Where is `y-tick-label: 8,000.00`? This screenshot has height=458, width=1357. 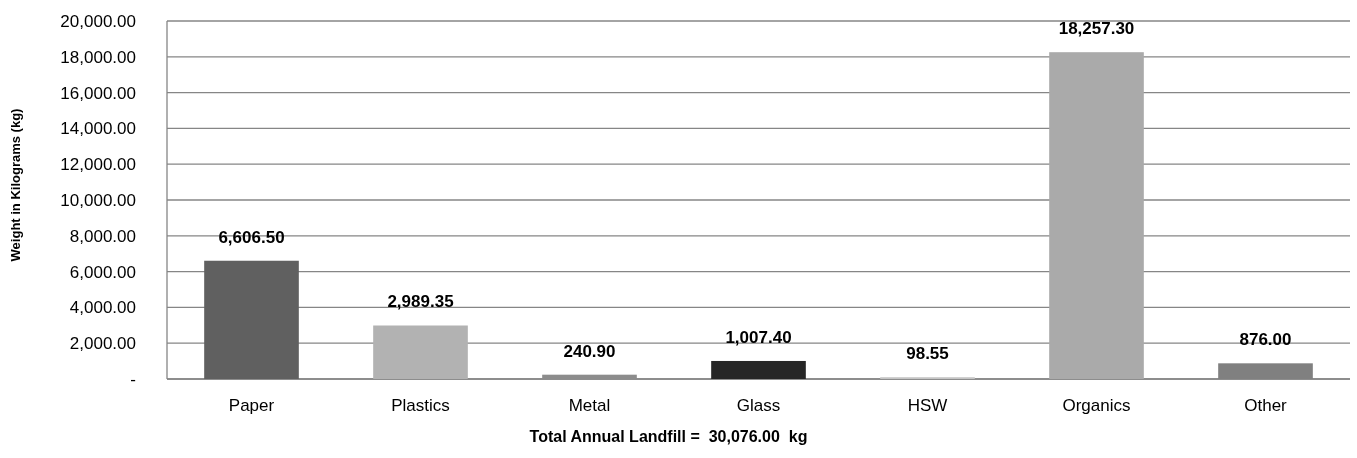
y-tick-label: 8,000.00 is located at coordinates (102, 236).